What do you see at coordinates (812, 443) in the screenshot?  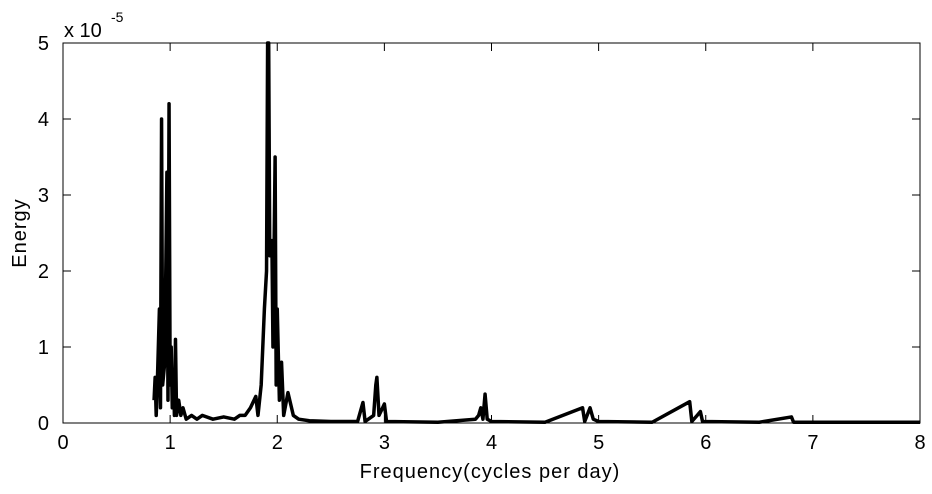 I see `x-tick-label: 7` at bounding box center [812, 443].